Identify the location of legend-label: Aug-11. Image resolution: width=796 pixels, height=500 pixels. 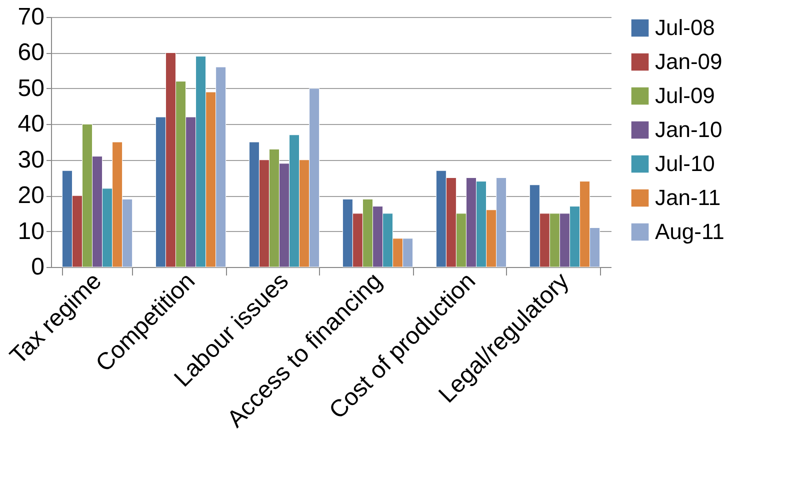
(689, 231).